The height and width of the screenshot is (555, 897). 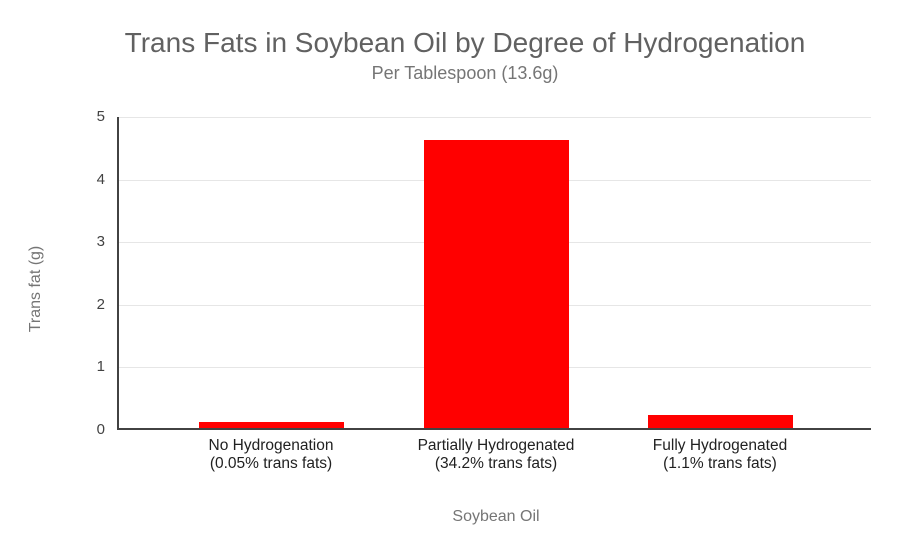 I want to click on category-name: Fully Hydrogenated, so click(x=720, y=445).